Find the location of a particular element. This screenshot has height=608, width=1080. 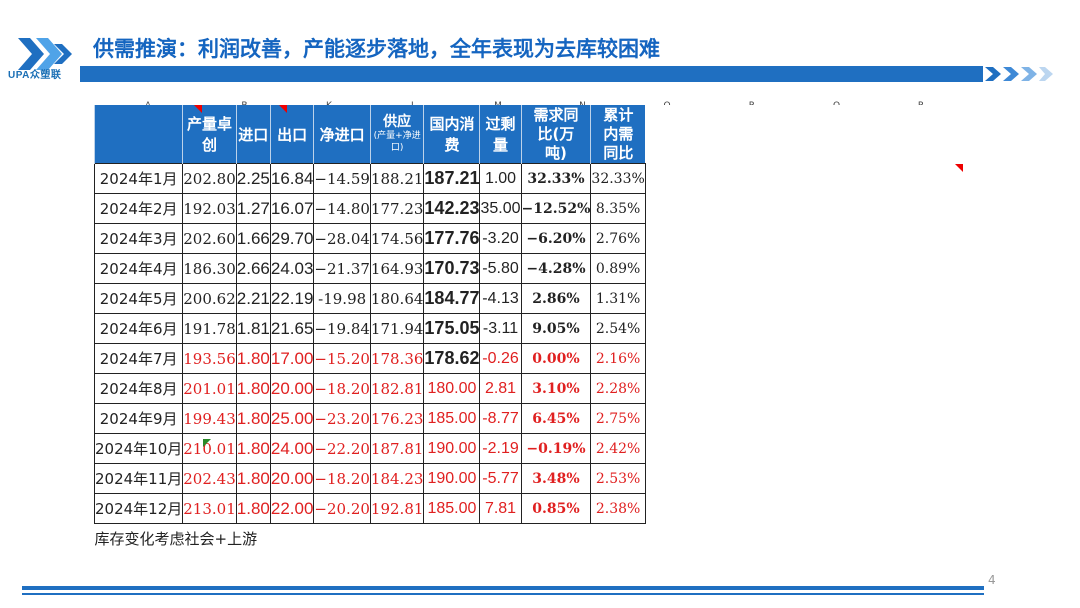

table-cell: 22.00 is located at coordinates (292, 508).